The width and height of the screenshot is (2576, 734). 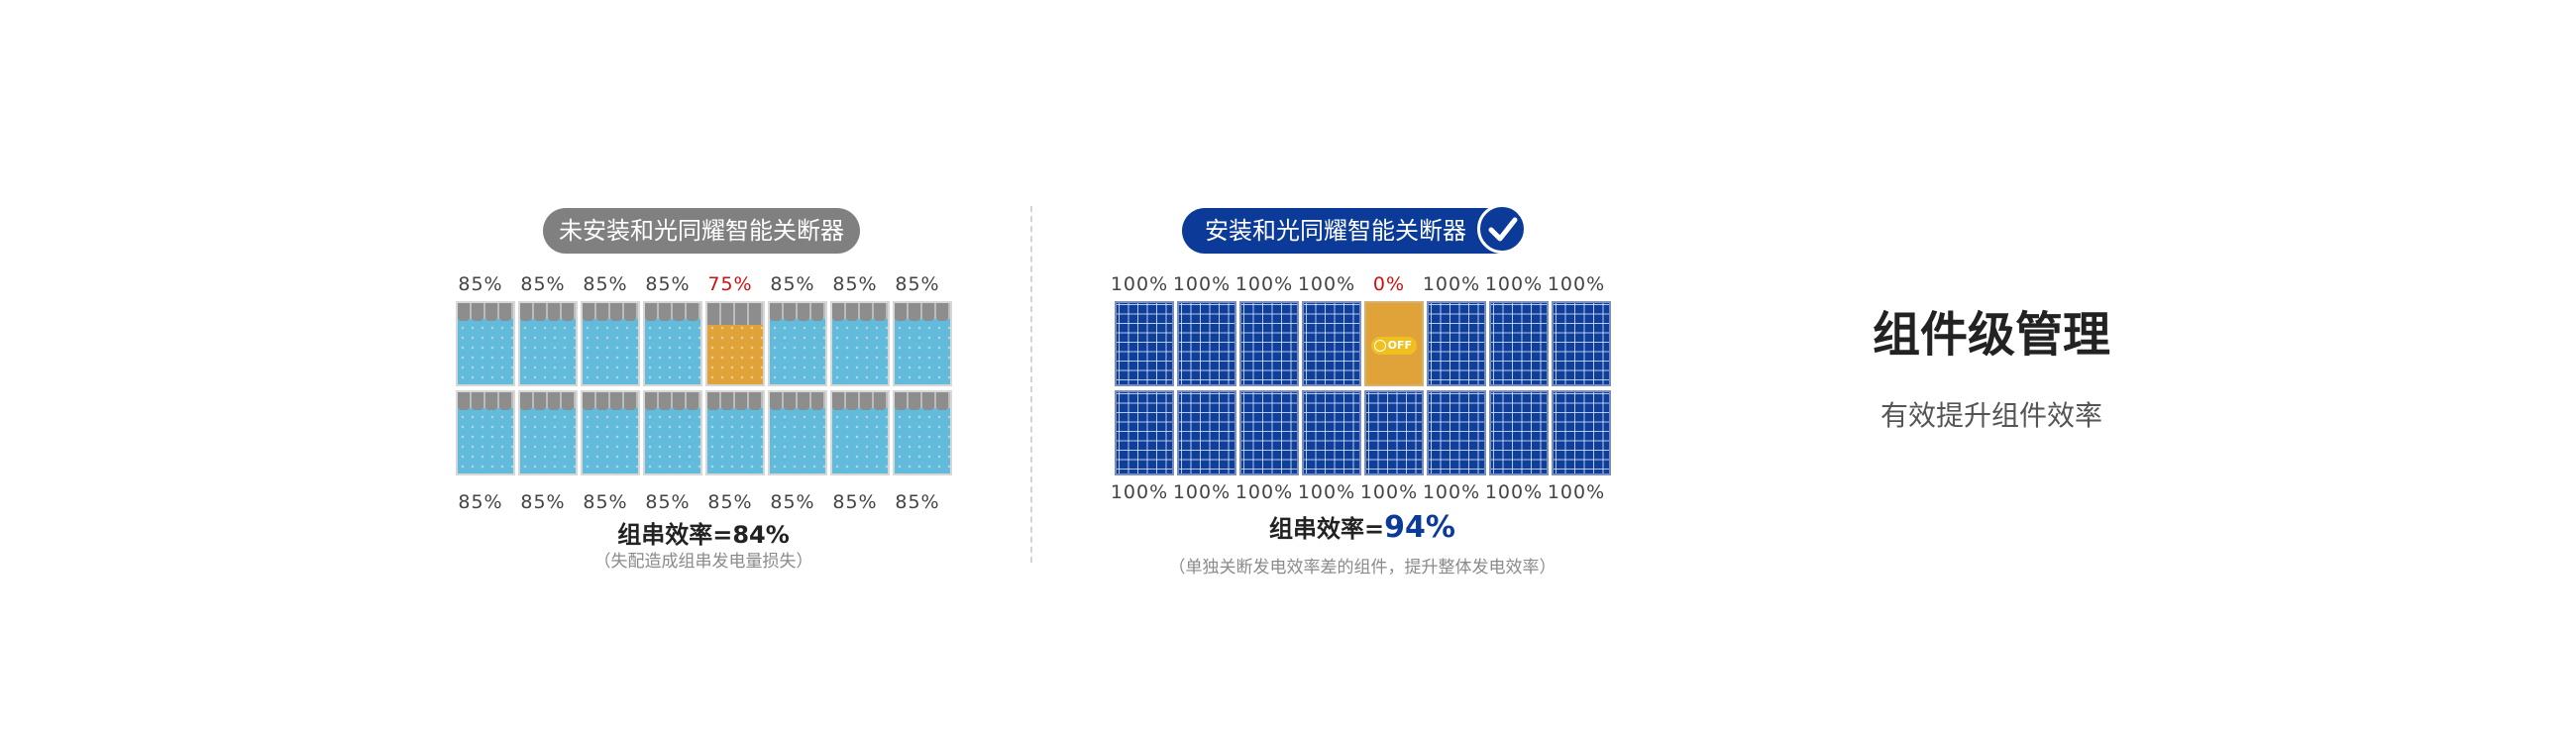 I want to click on efficiency-label: 组串效率=, so click(x=1327, y=529).